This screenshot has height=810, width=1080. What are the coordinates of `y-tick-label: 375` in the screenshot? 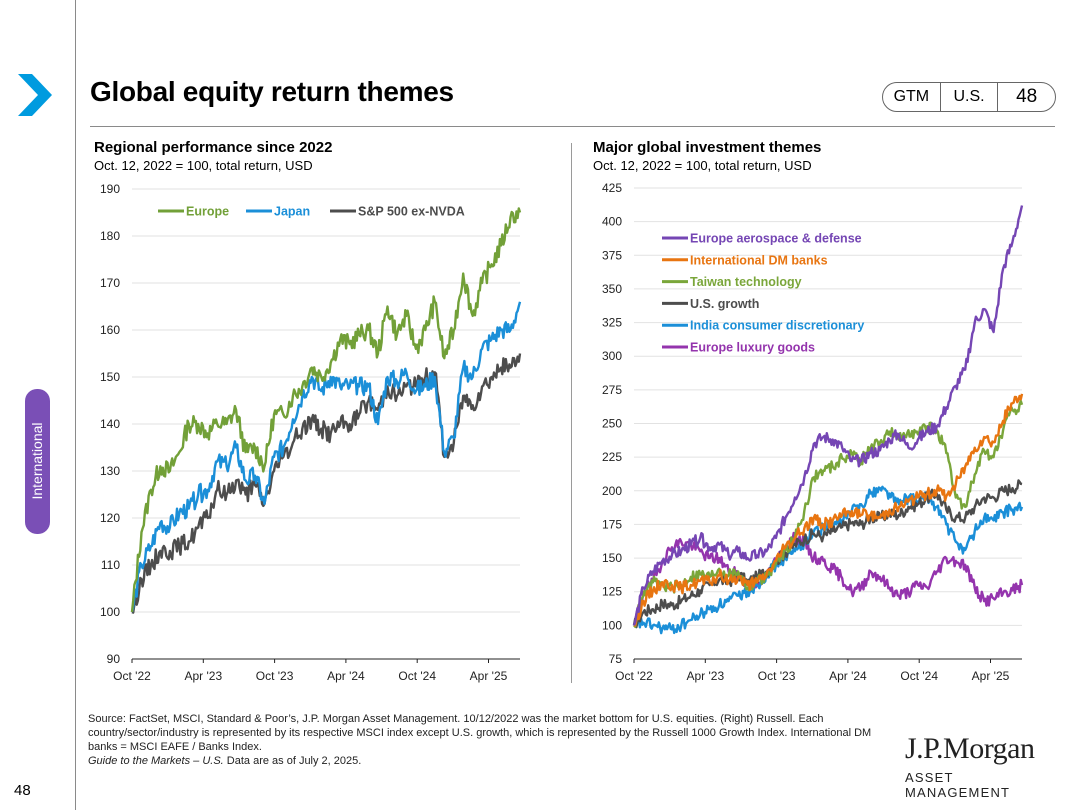 It's located at (612, 255).